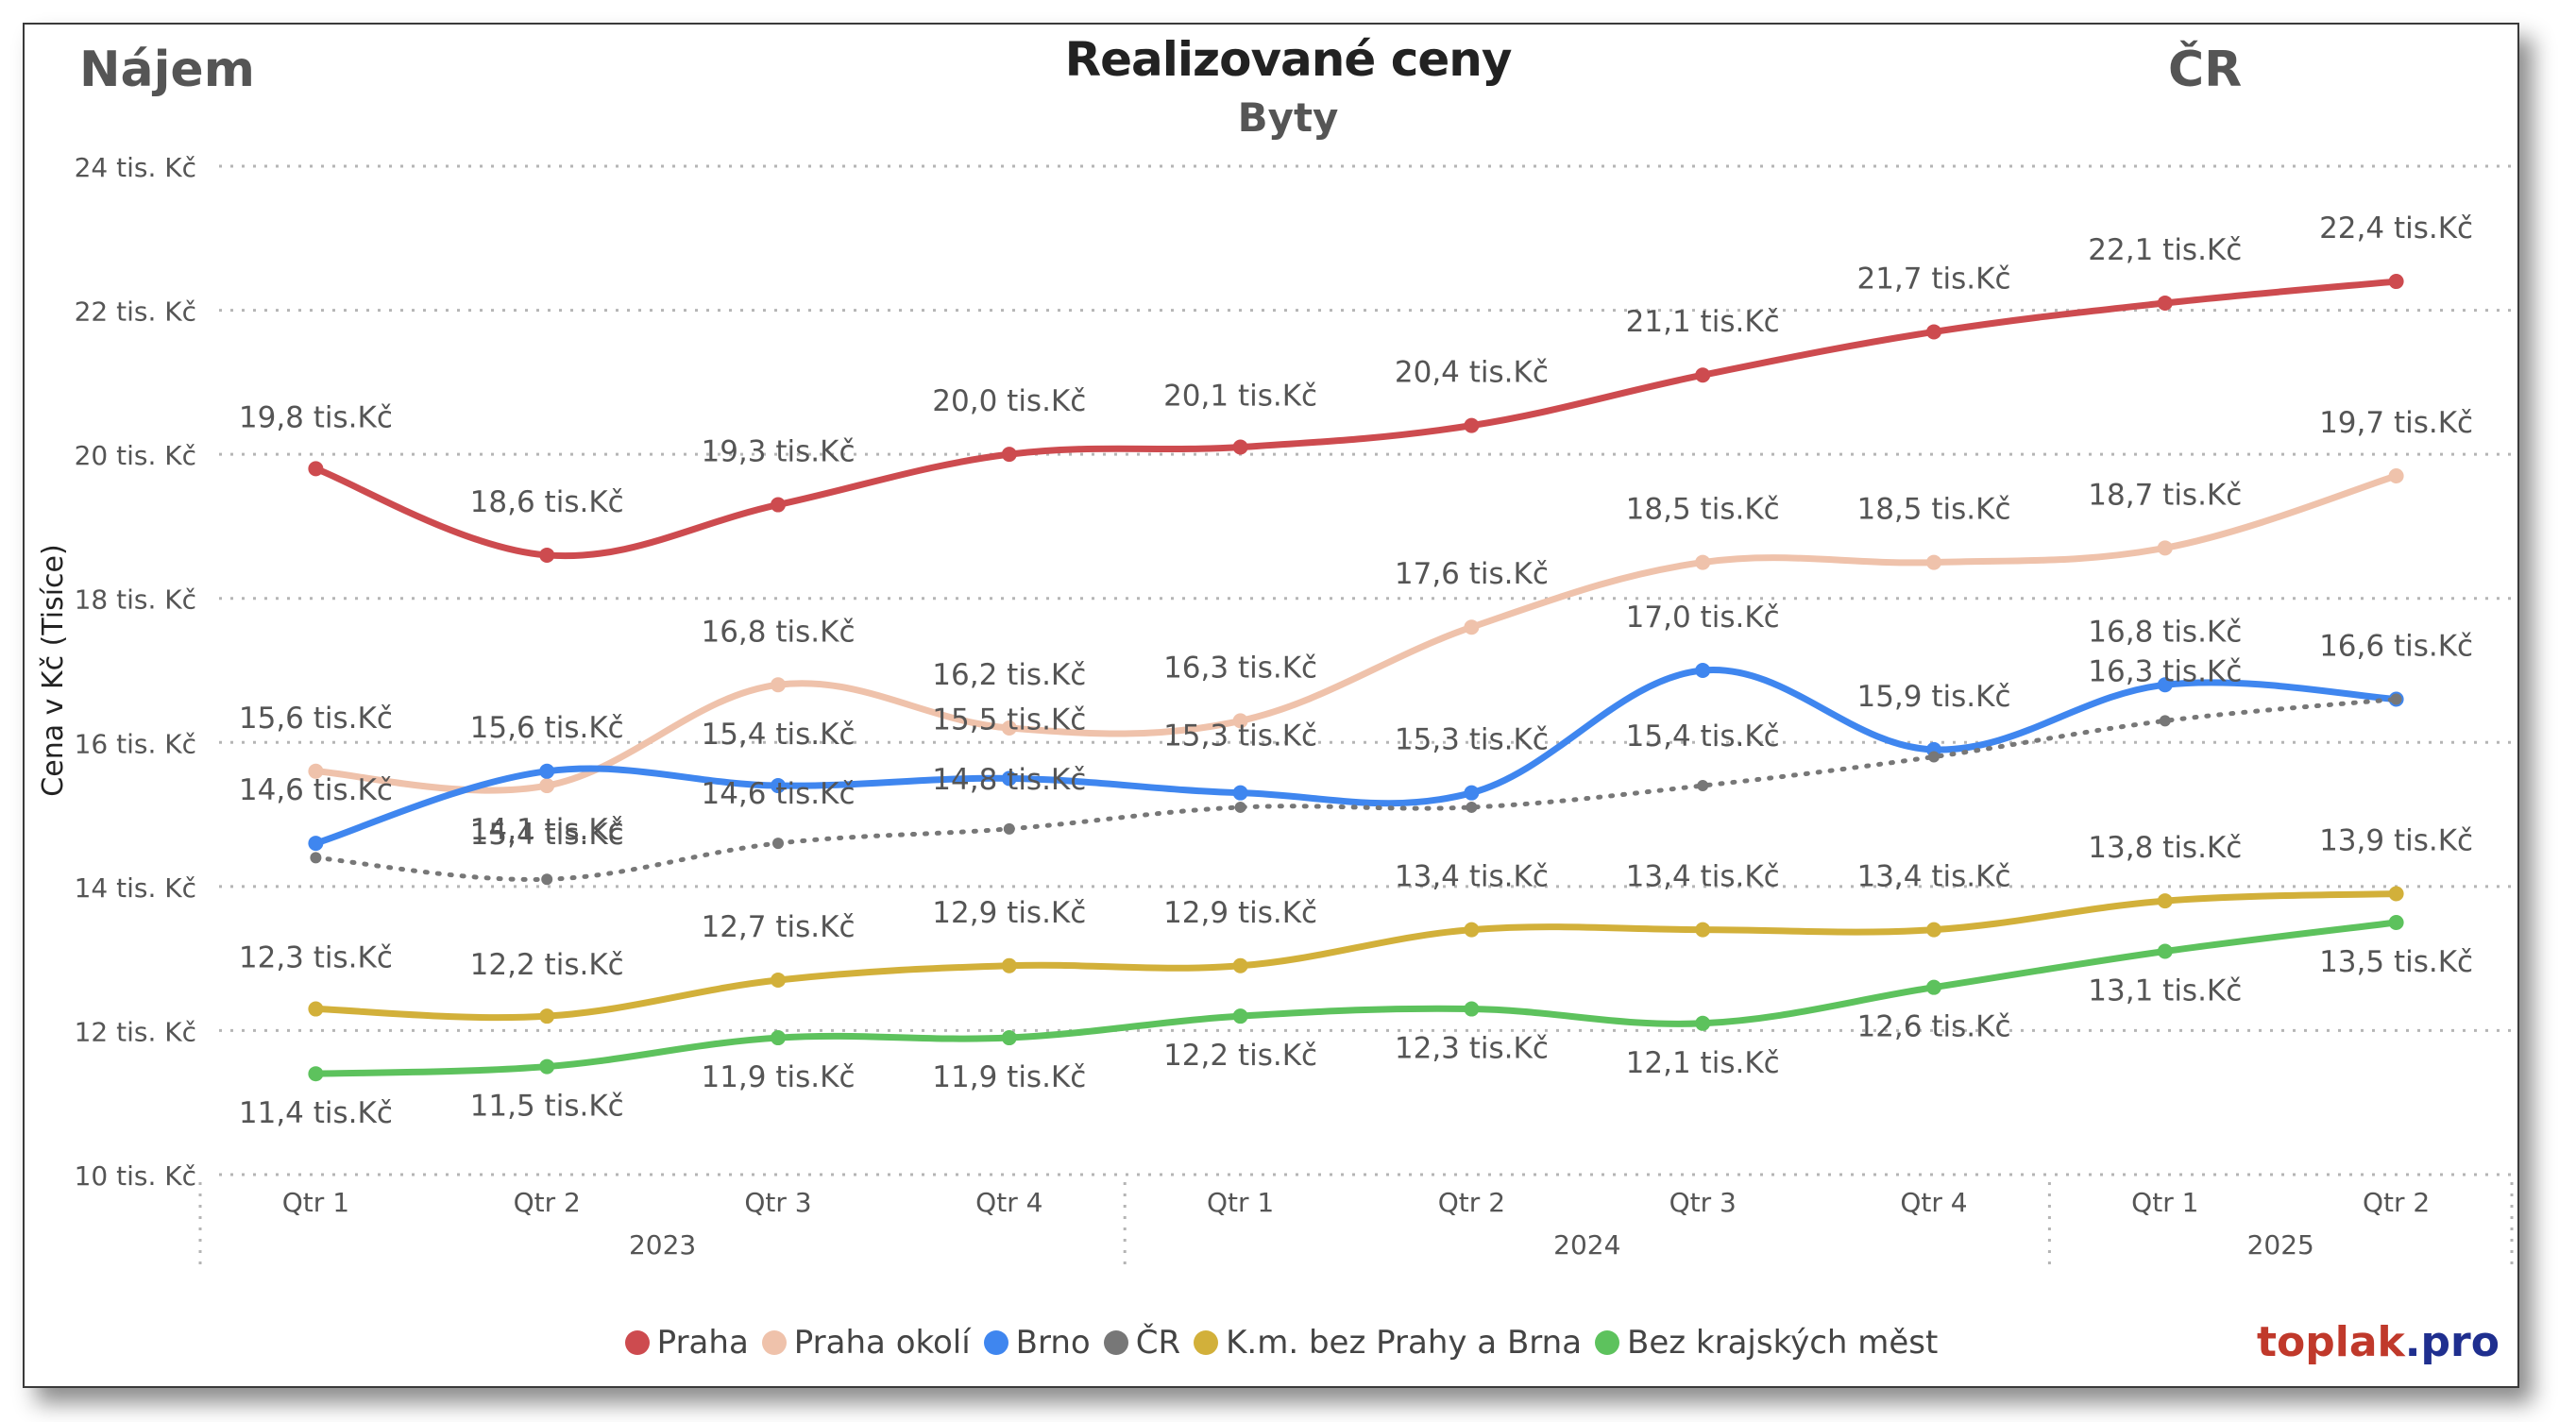 This screenshot has width=2576, height=1422. I want to click on data-label: 18,5 tis.Kč, so click(1703, 510).